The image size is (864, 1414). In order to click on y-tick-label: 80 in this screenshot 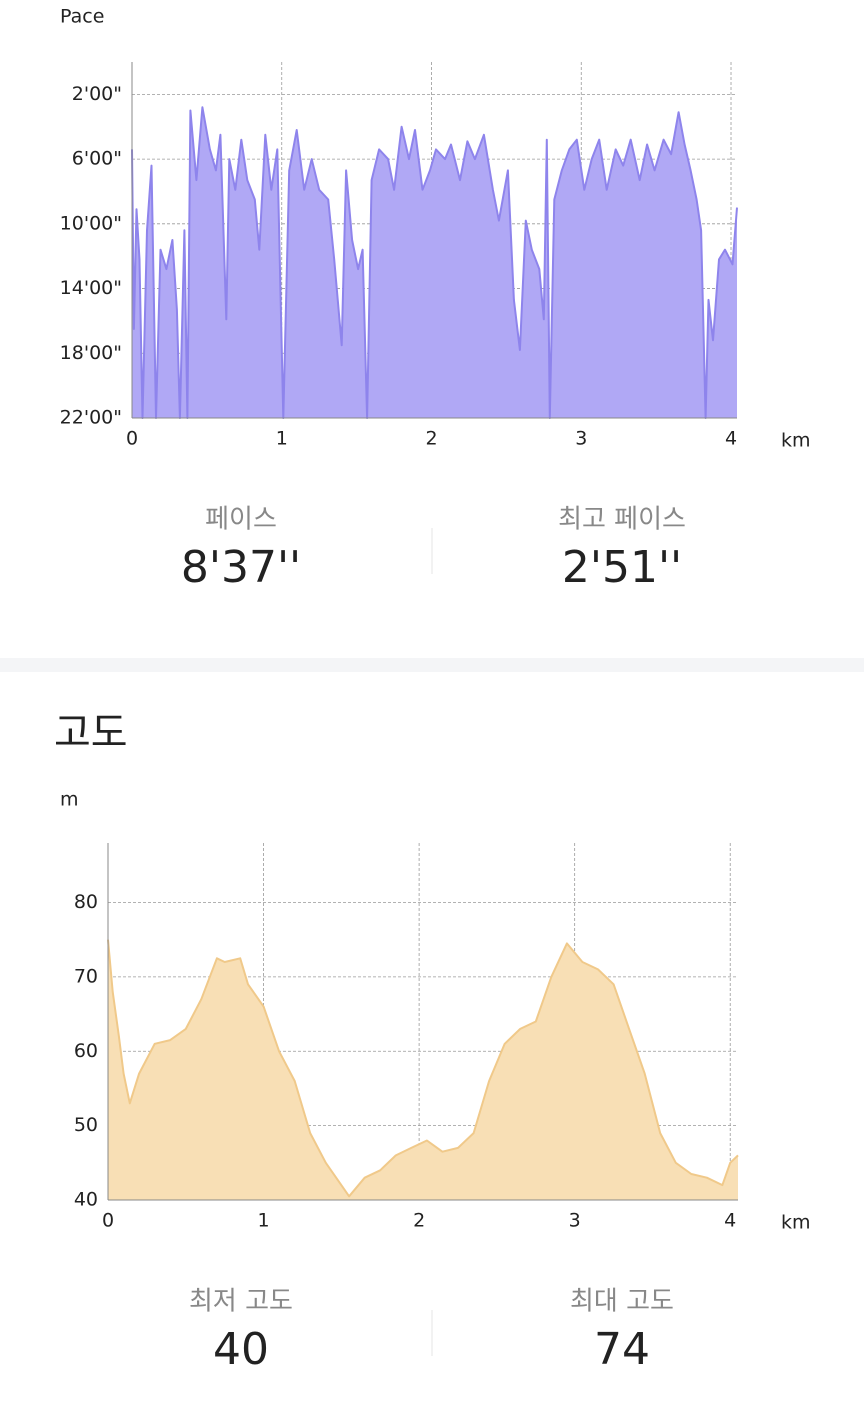, I will do `click(86, 902)`.